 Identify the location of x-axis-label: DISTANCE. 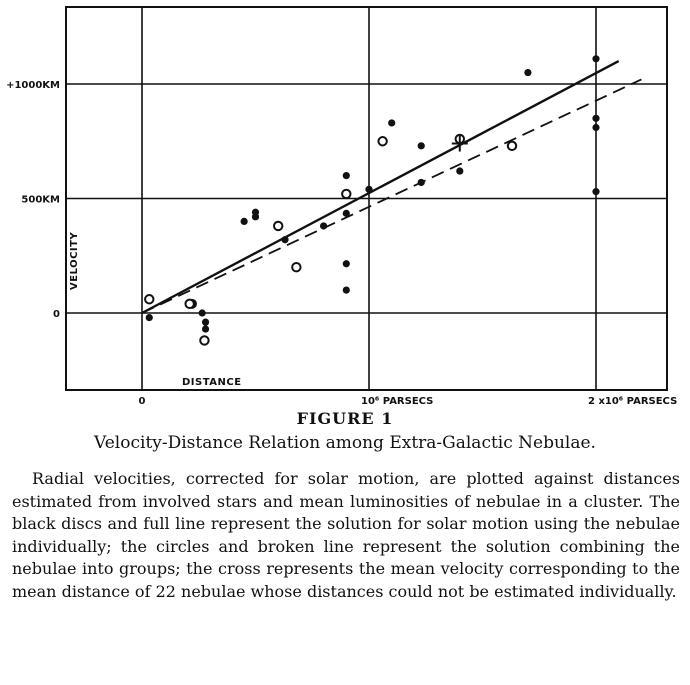
(212, 382).